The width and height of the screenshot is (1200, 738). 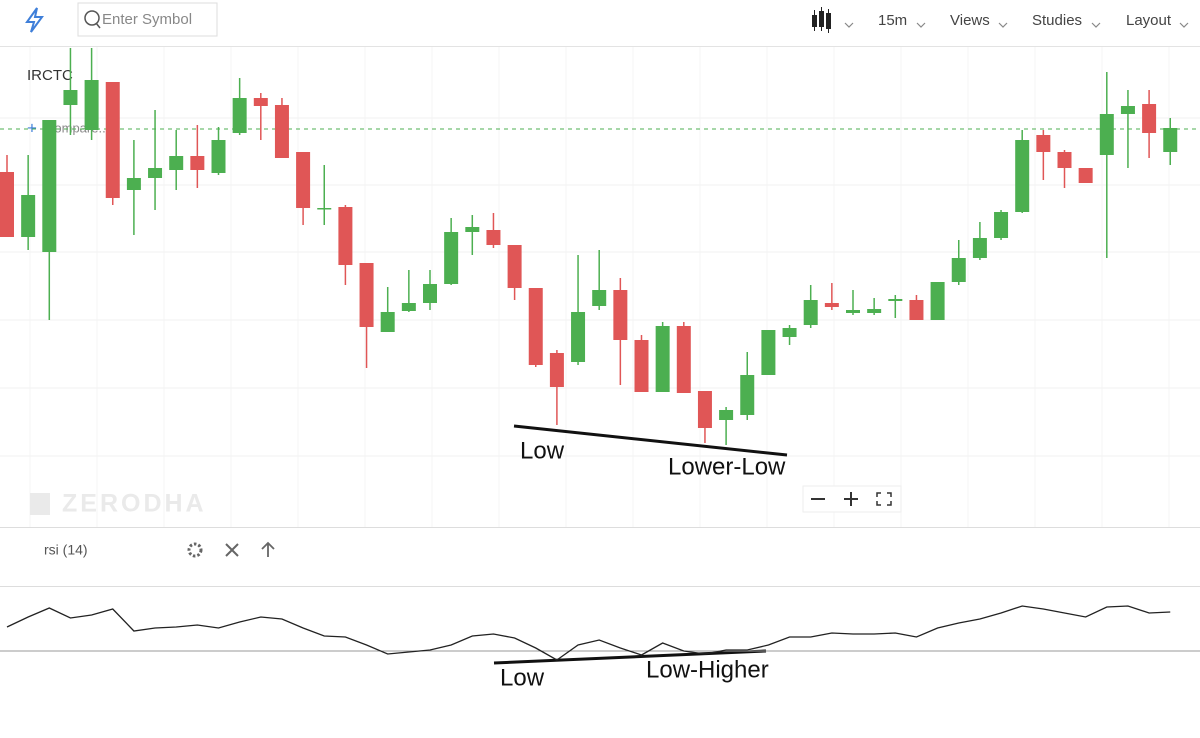 What do you see at coordinates (707, 669) in the screenshot?
I see `annotation: Low-Higher` at bounding box center [707, 669].